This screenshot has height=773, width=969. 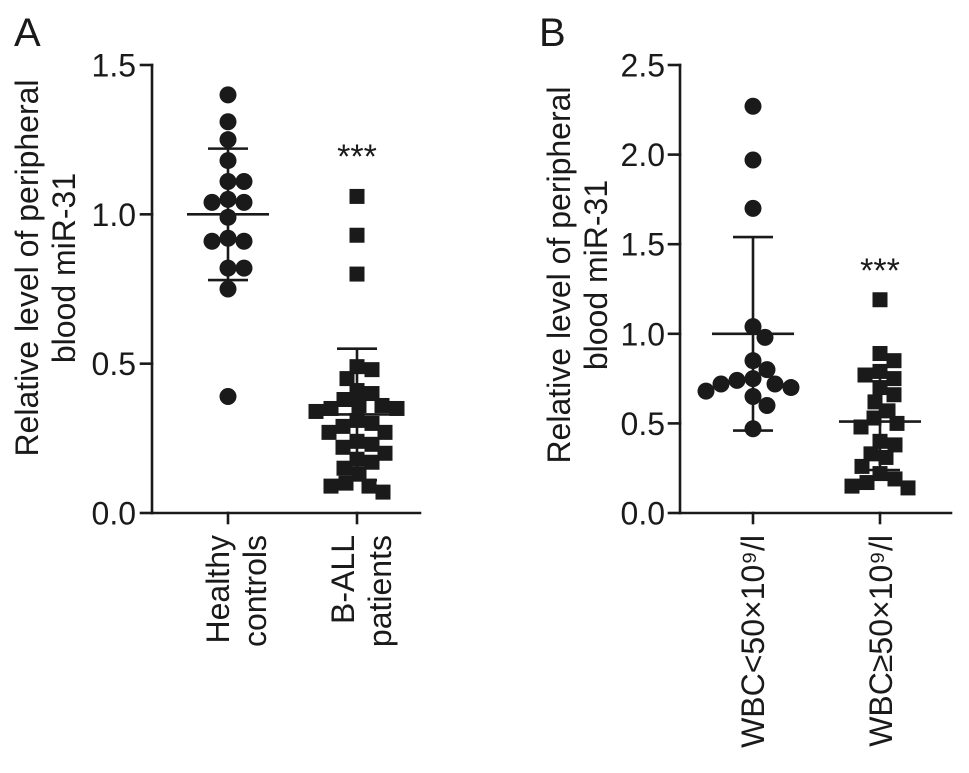 What do you see at coordinates (343, 579) in the screenshot?
I see `category-label-b-all-patients-line-1: B-ALL` at bounding box center [343, 579].